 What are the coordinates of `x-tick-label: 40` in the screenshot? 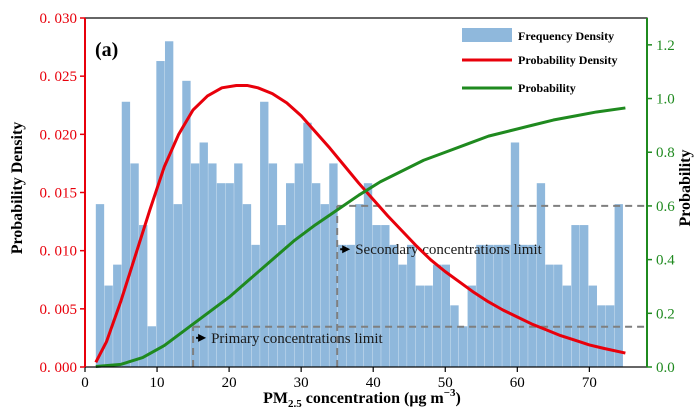 It's located at (373, 383).